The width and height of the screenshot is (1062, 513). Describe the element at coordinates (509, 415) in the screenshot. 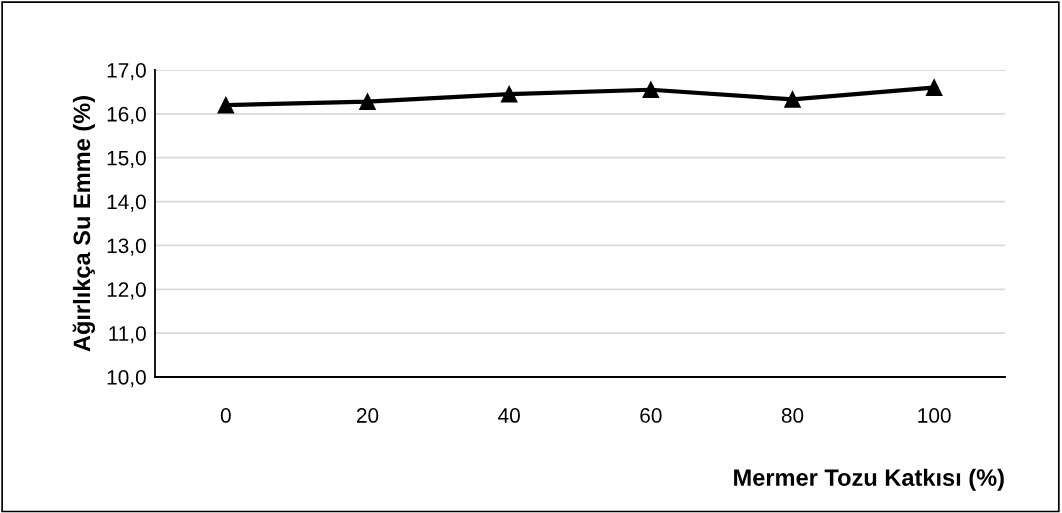

I see `x-tick-label: 40` at that location.